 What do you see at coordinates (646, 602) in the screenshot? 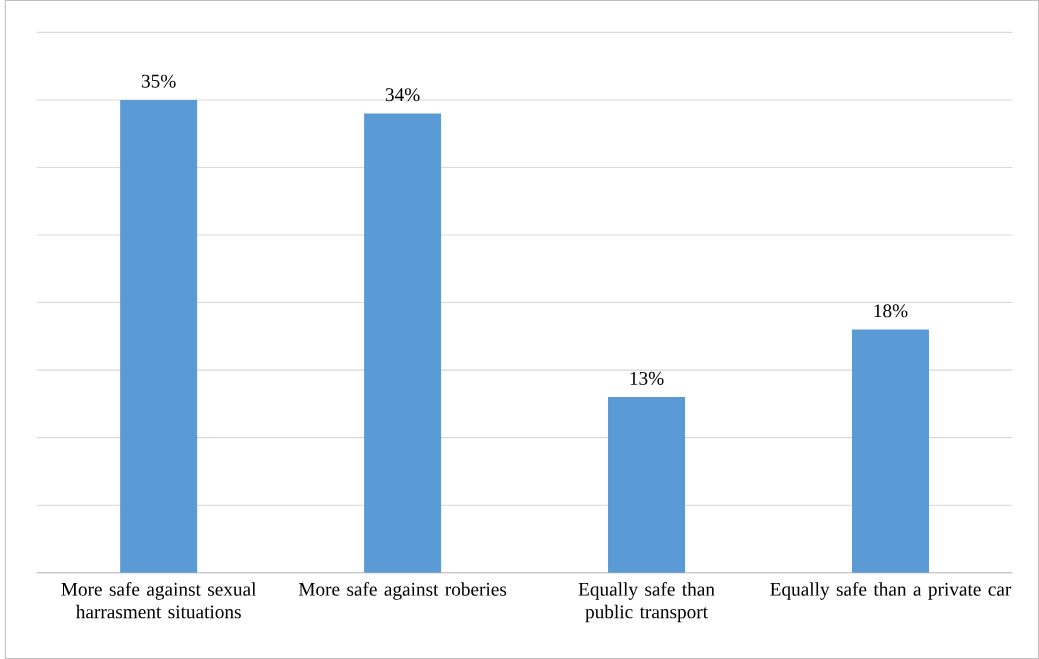
I see `x-tick-label: Equally safe than public transport` at bounding box center [646, 602].